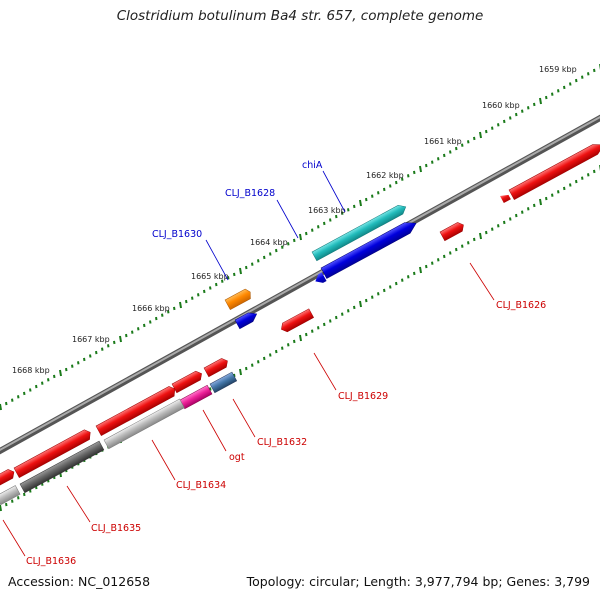 The image size is (600, 600). I want to click on gene-red-small-b, so click(187, 381).